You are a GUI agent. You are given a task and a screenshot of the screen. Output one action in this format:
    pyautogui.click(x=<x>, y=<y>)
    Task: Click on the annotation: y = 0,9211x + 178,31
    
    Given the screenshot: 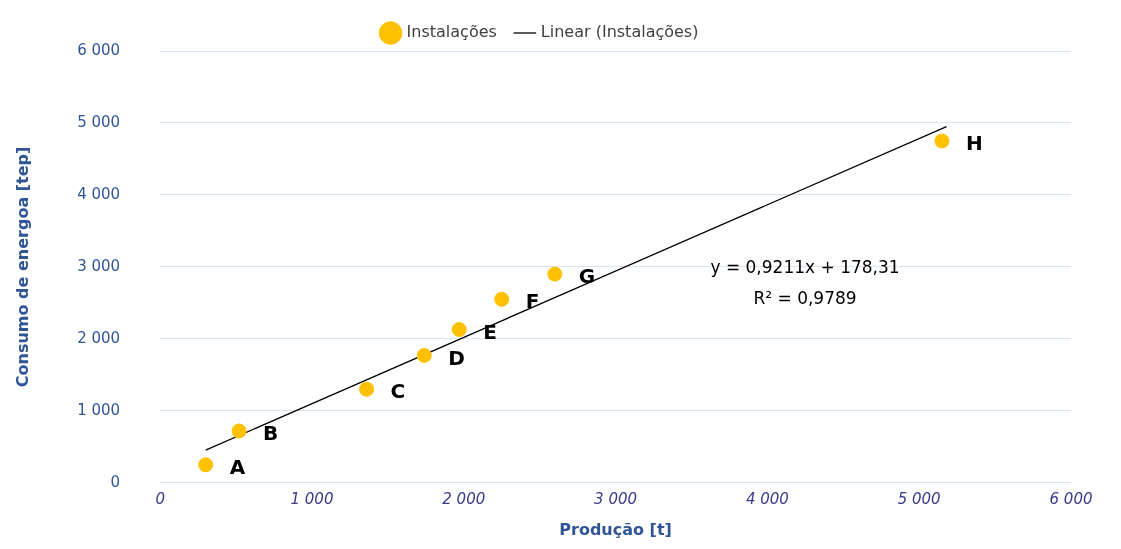 What is the action you would take?
    pyautogui.click(x=805, y=267)
    